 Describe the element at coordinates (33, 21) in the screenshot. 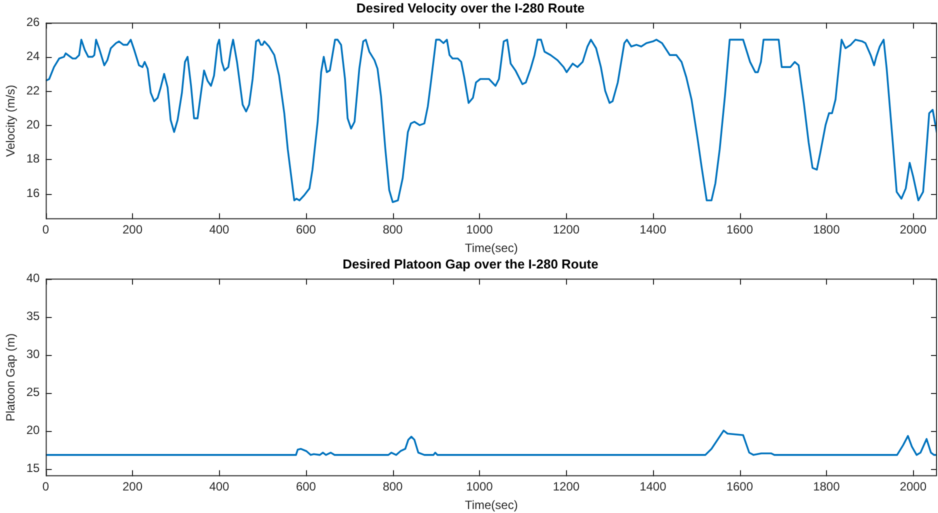

I see `y-tick-label: 26` at that location.